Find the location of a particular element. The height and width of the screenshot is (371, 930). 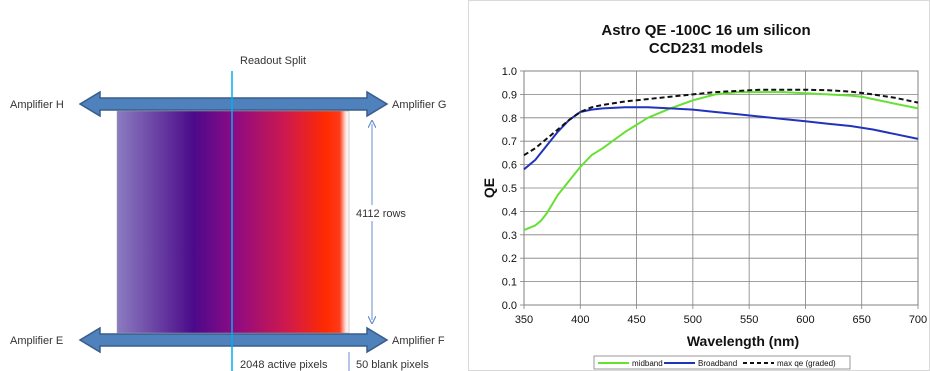

chart-title-line-2: CCD231 models is located at coordinates (706, 48).